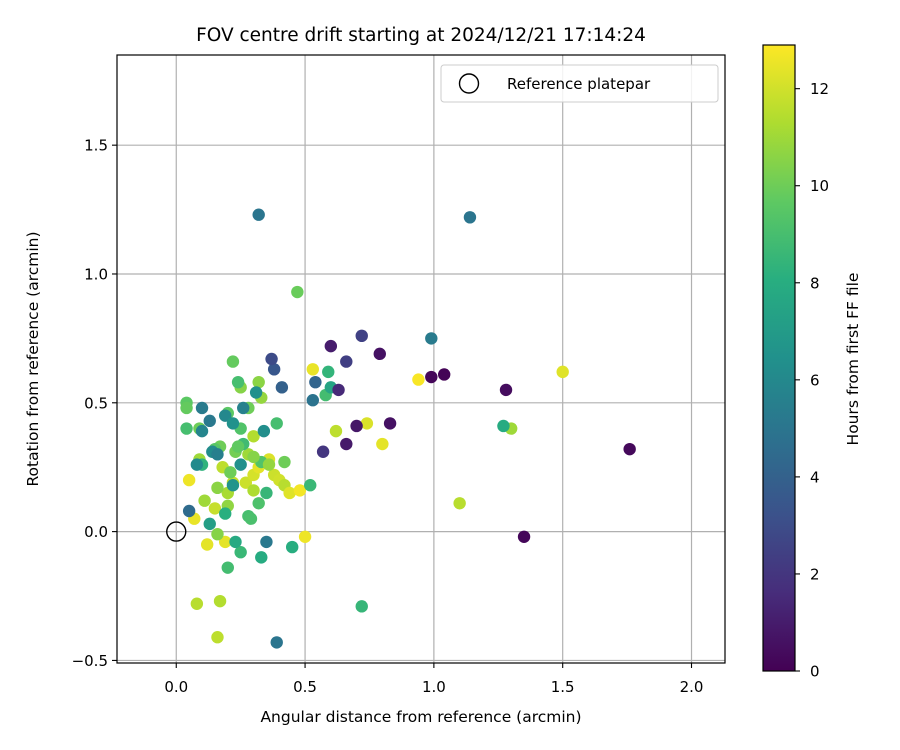 The width and height of the screenshot is (900, 750). I want to click on x-tick-label: 0.5, so click(305, 687).